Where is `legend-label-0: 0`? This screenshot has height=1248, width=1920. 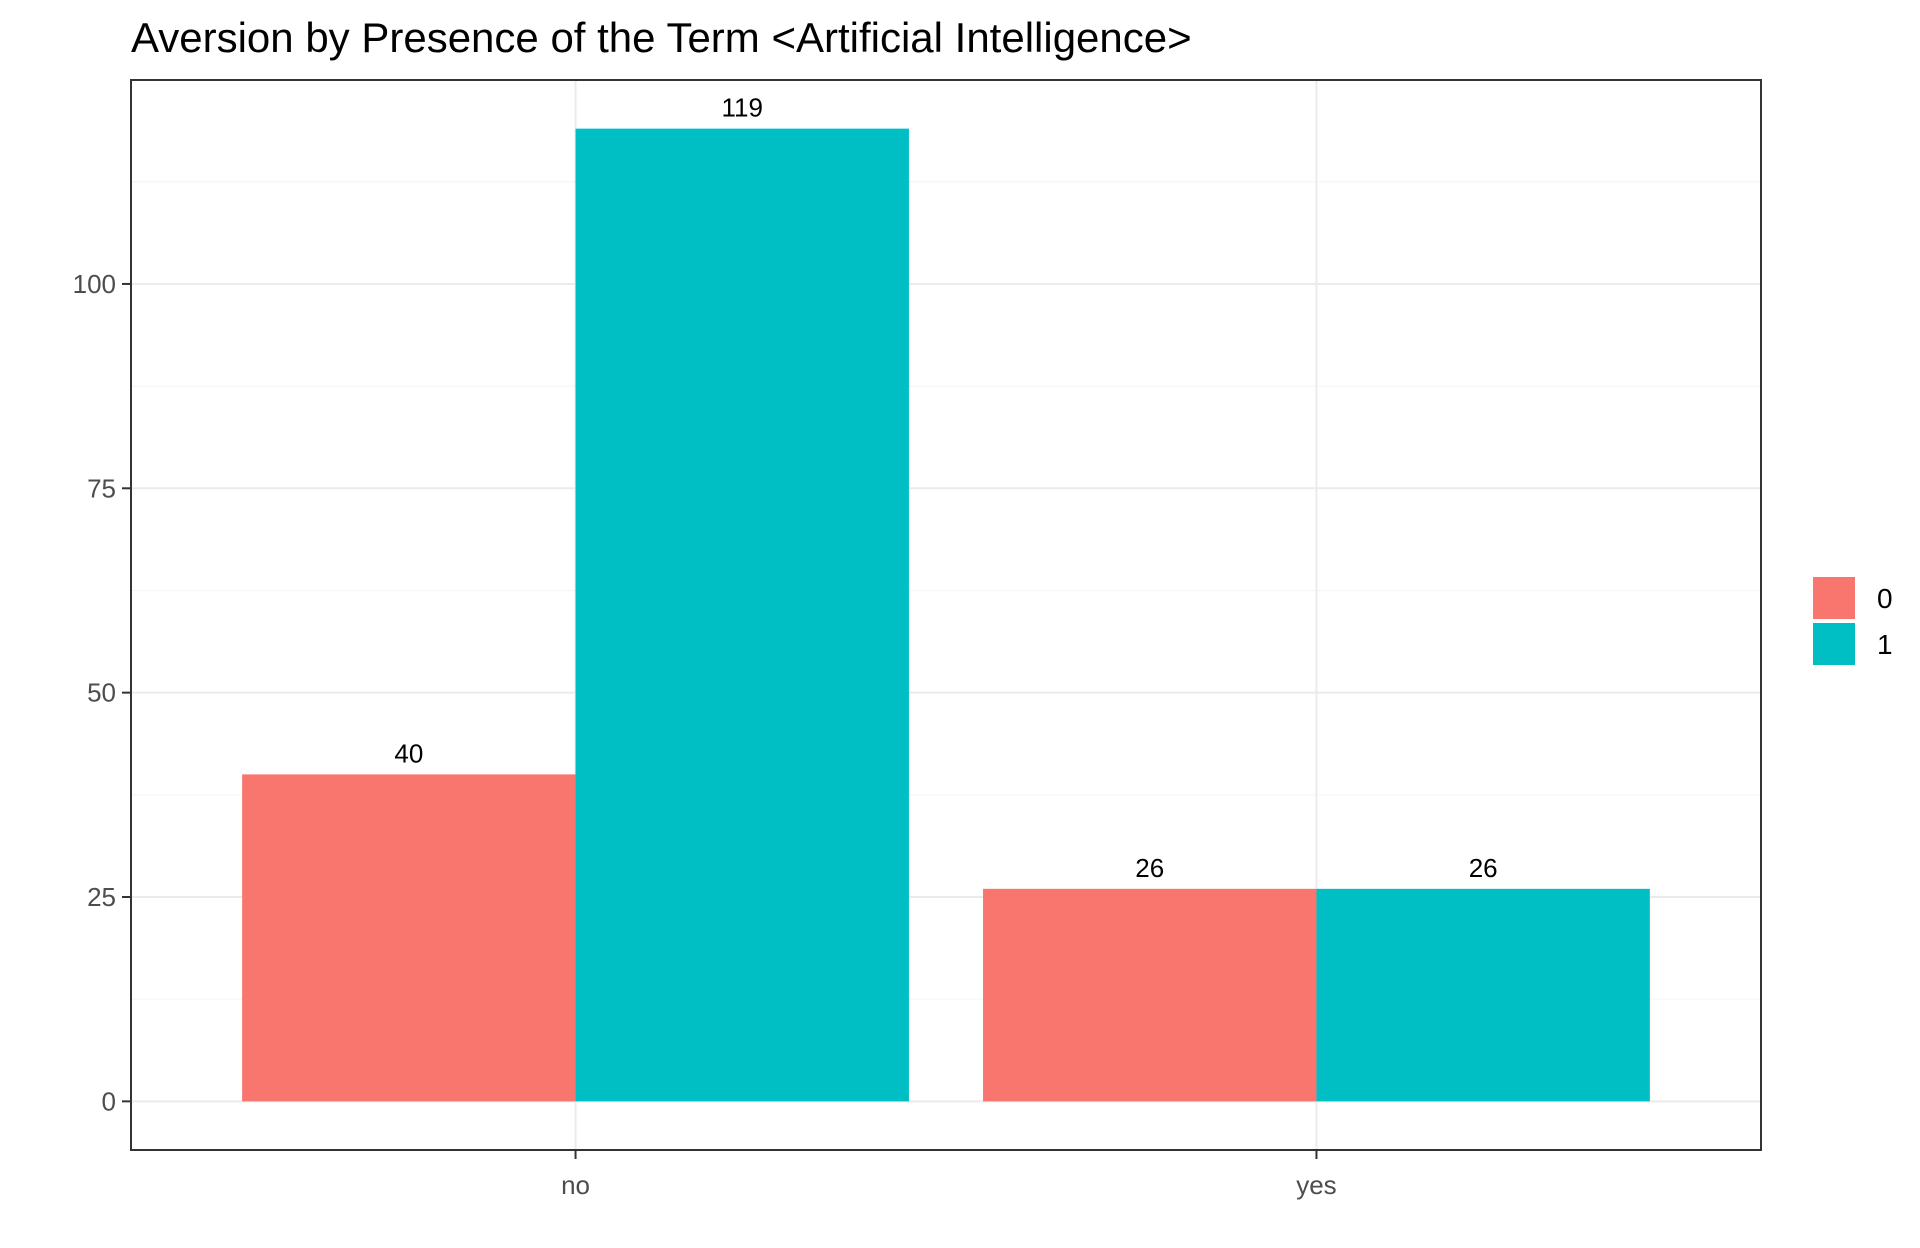 legend-label-0: 0 is located at coordinates (1885, 598).